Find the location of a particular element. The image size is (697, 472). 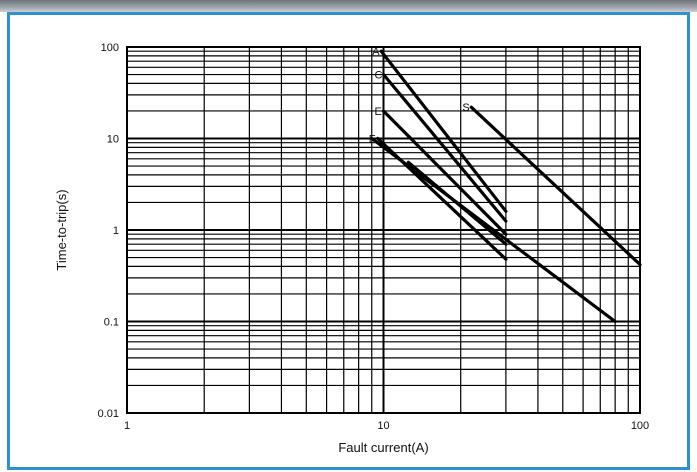

x-tick-labels: 1 10 100 is located at coordinates (386, 426).